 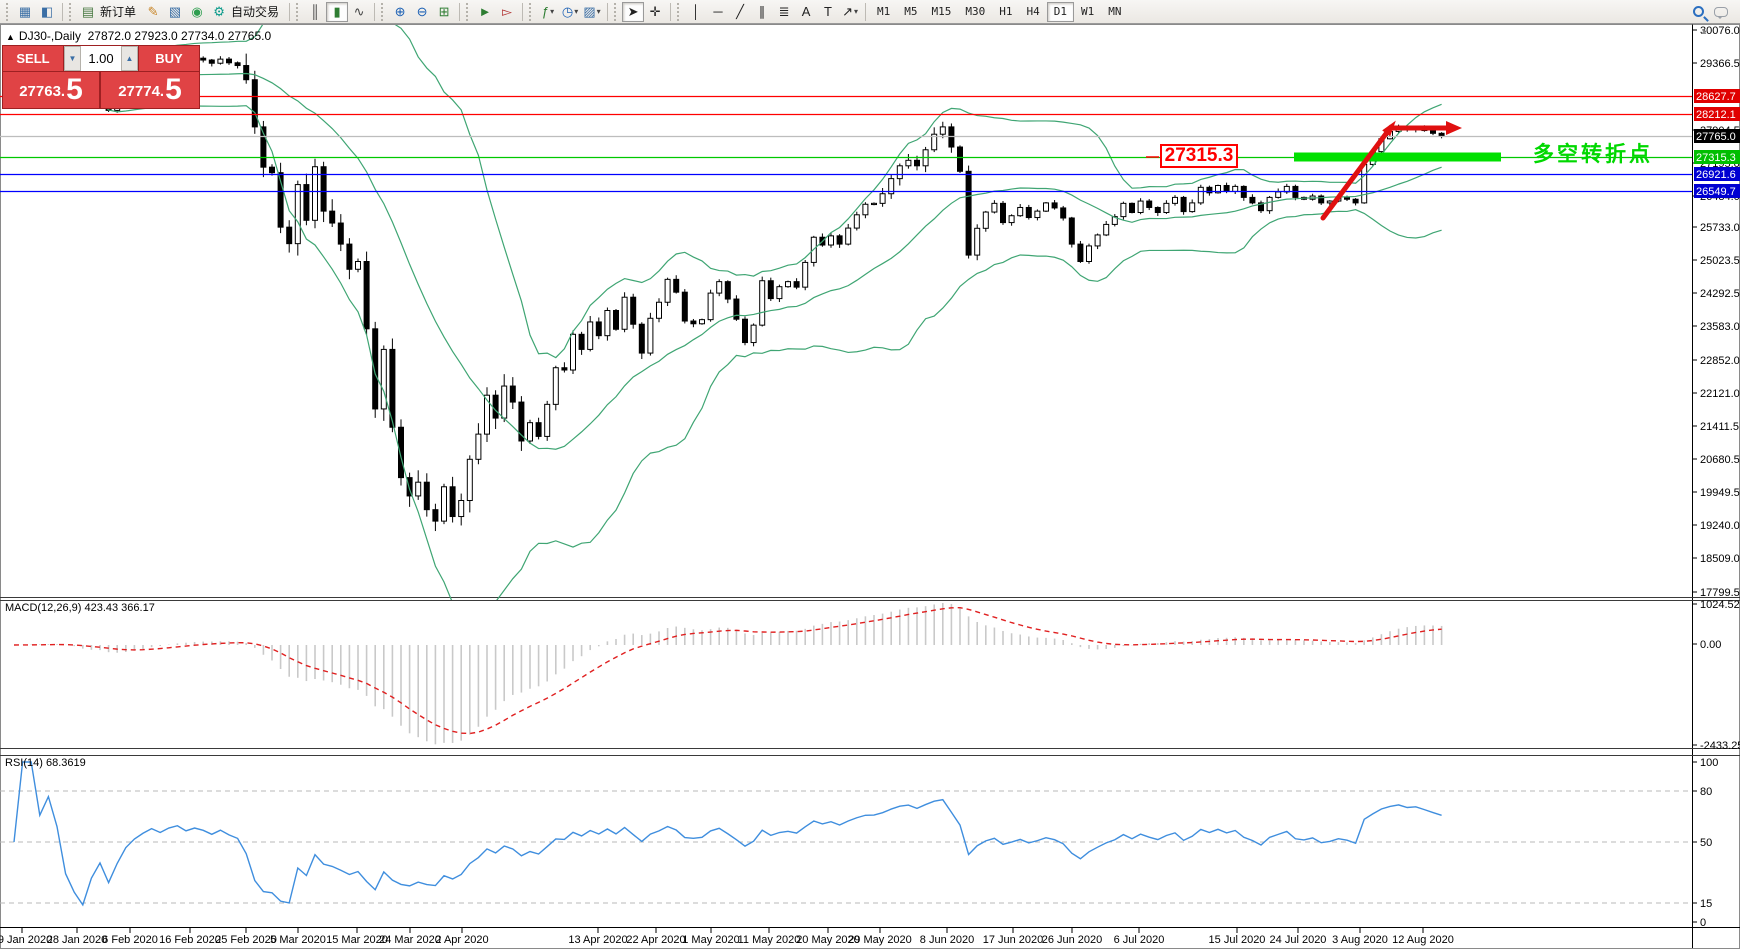 What do you see at coordinates (129, 58) in the screenshot?
I see `volume-up-icon: ▲` at bounding box center [129, 58].